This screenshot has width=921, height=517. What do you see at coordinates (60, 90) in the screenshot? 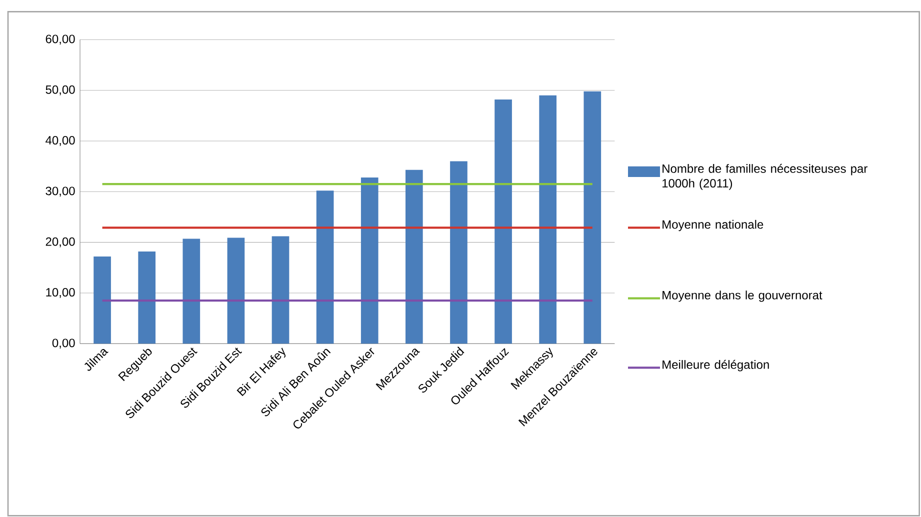
I see `y-tick-label: 50,00` at bounding box center [60, 90].